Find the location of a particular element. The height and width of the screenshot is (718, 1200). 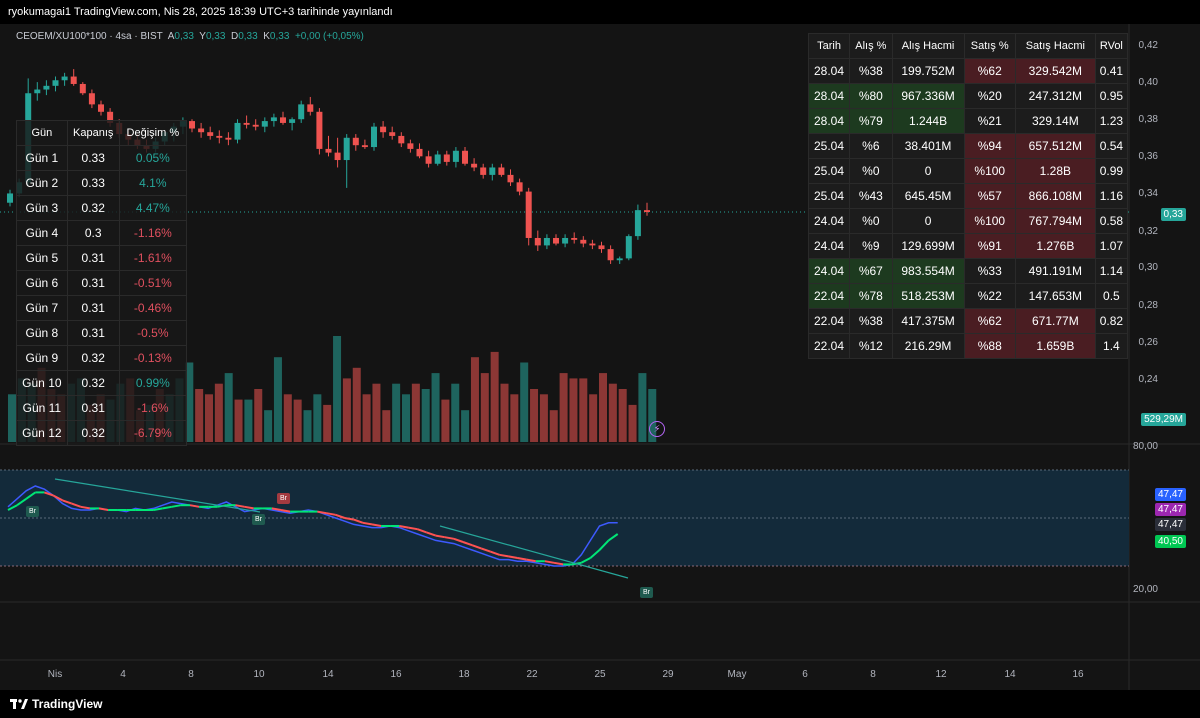

table-row: Gün 6 0.31 -0.51% is located at coordinates (102, 283).